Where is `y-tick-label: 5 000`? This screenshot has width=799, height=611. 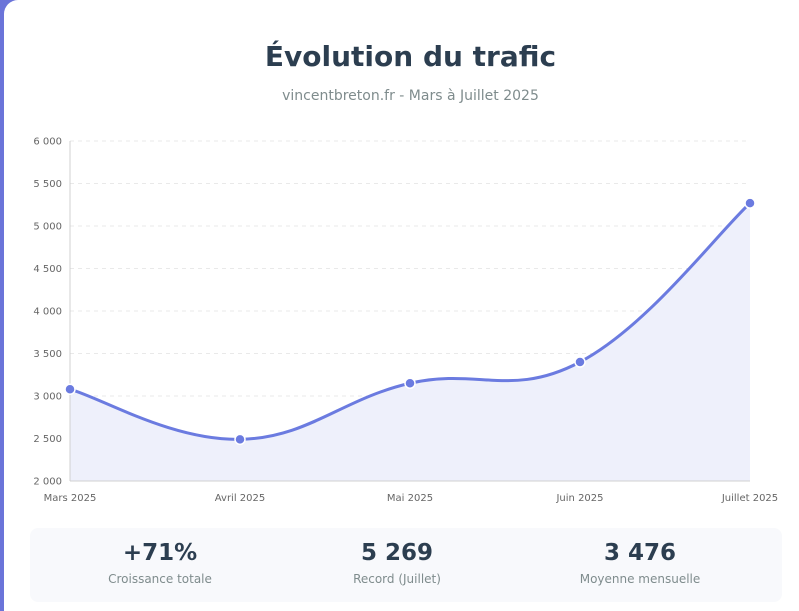
y-tick-label: 5 000 is located at coordinates (47, 227).